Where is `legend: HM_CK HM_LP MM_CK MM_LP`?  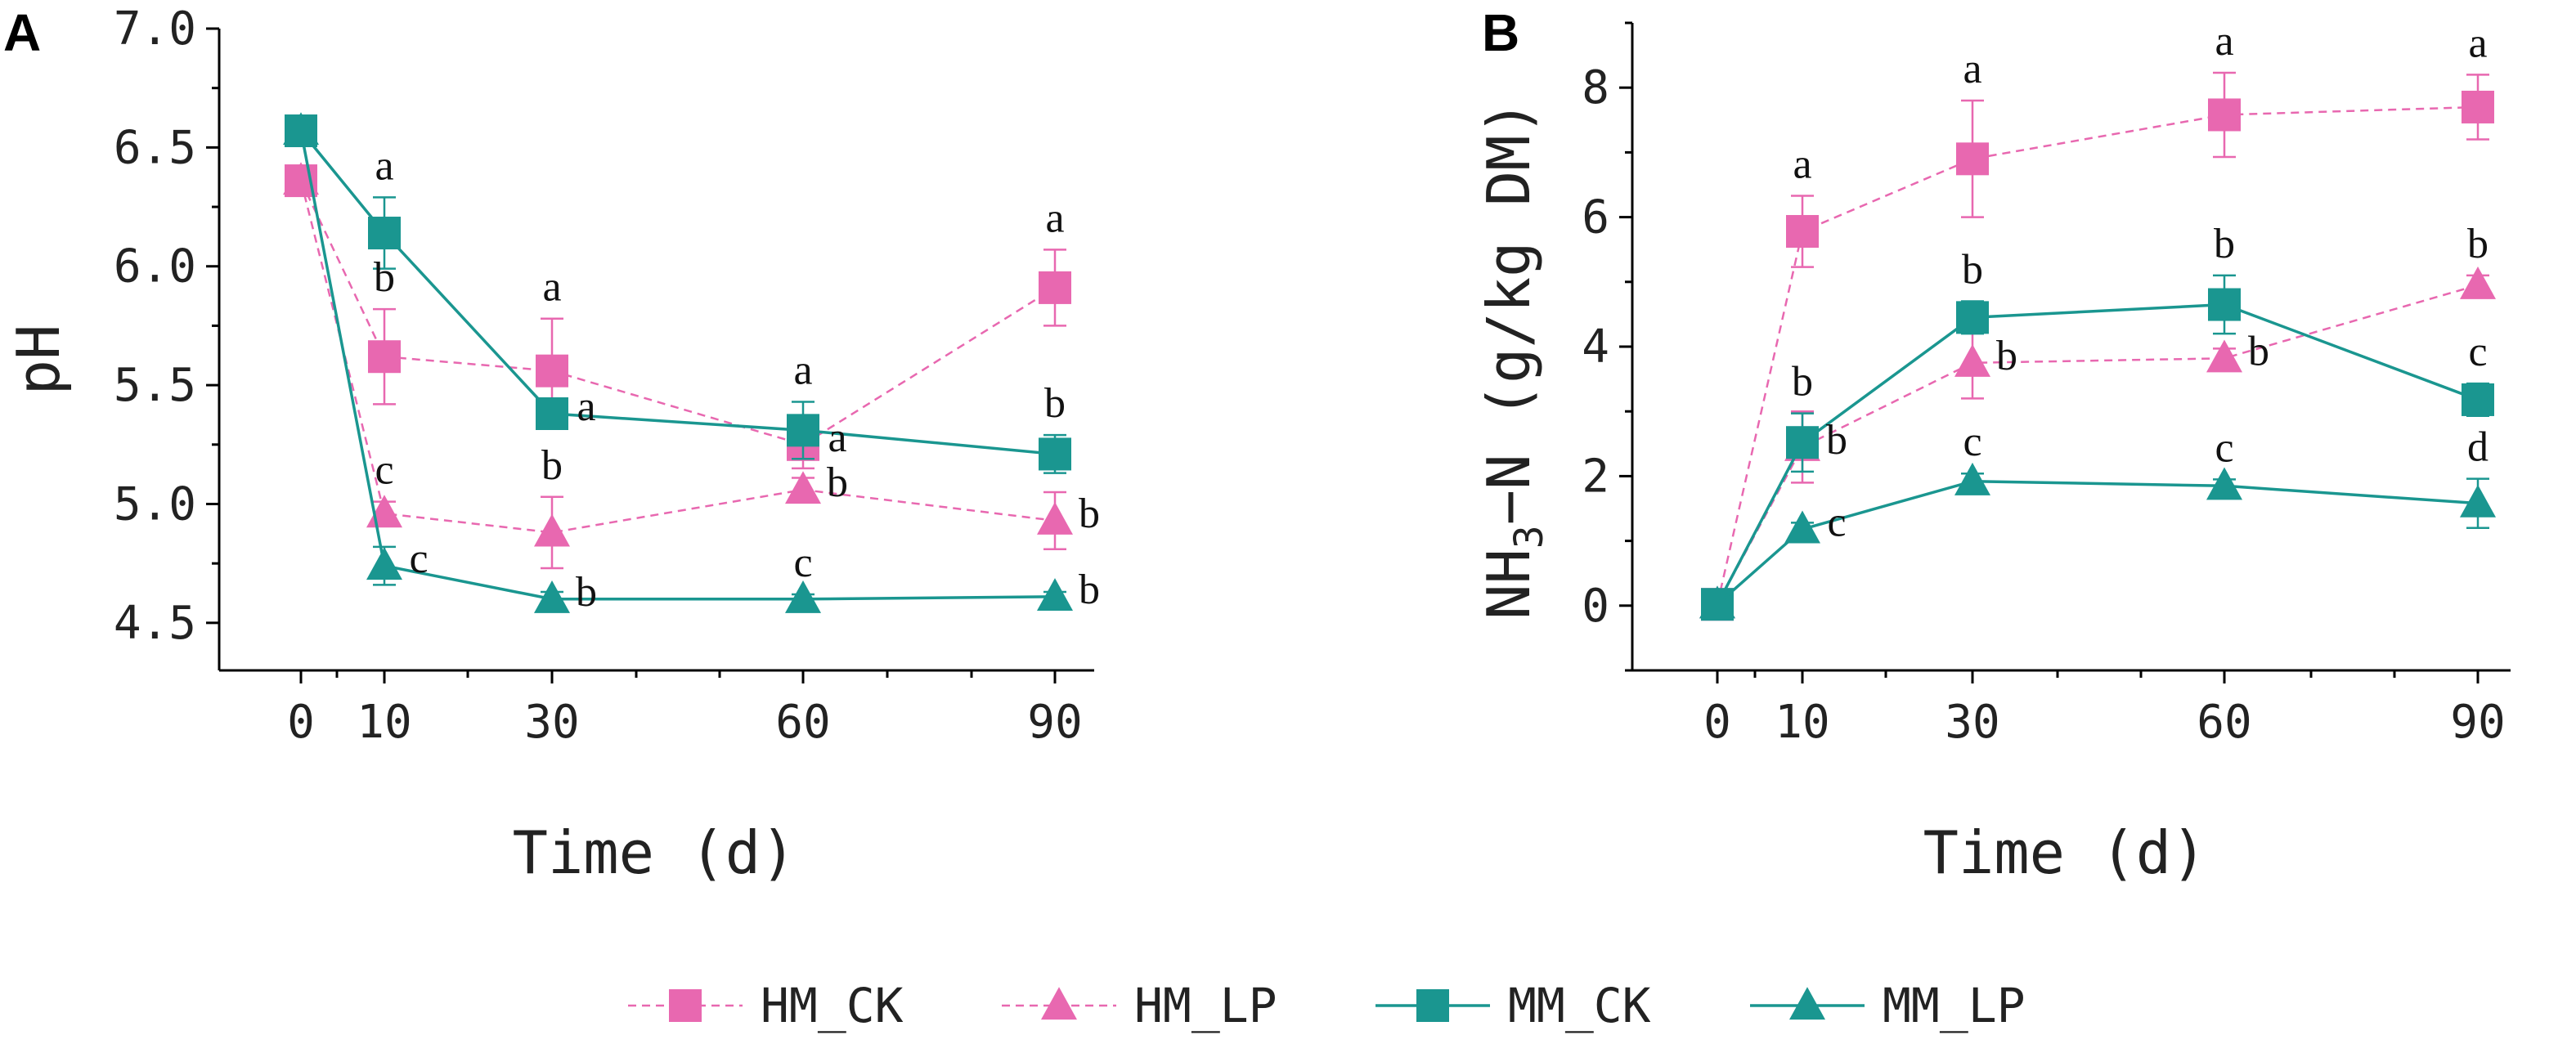
legend: HM_CK HM_LP MM_CK MM_LP is located at coordinates (1327, 1005).